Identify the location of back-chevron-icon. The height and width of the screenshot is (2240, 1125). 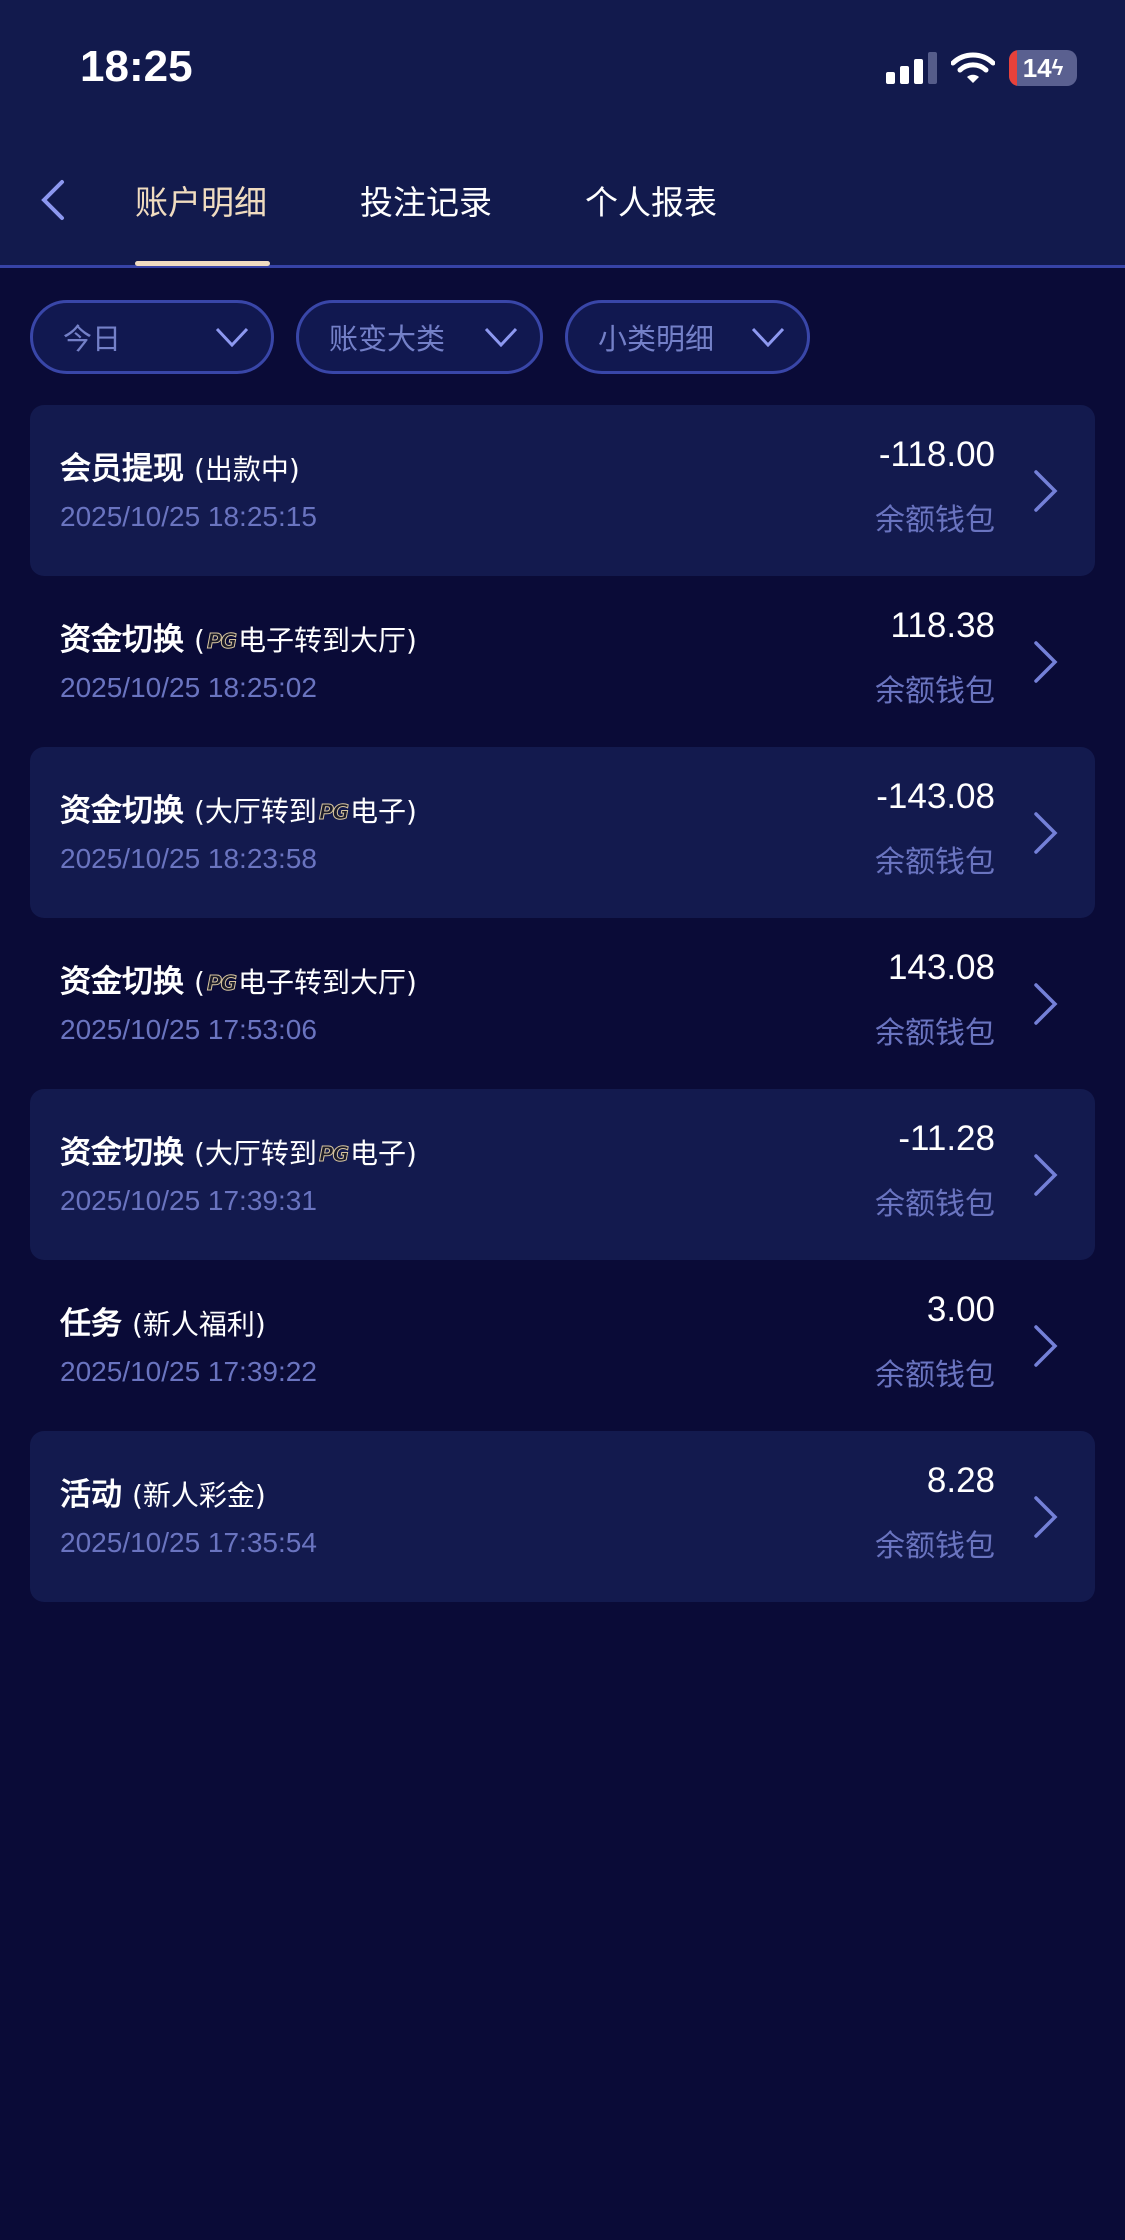
(54, 200).